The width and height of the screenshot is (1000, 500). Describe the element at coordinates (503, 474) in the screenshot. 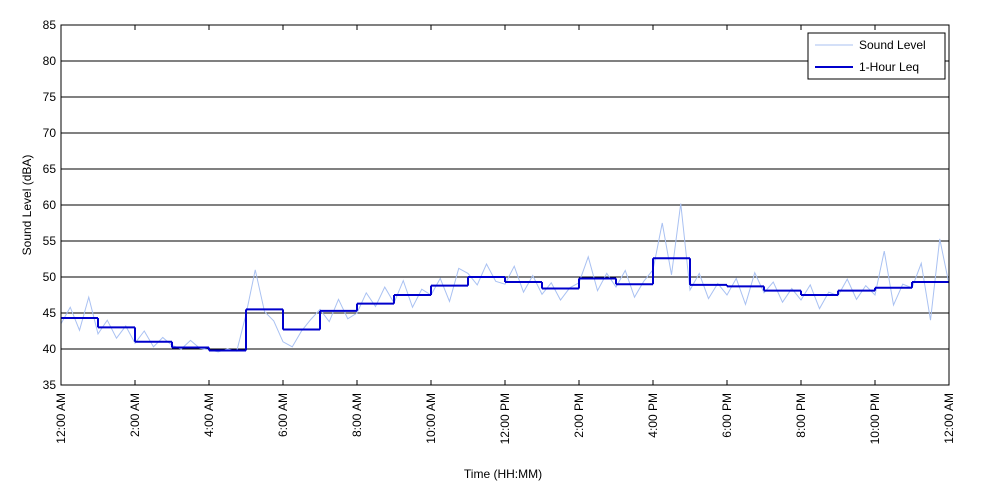

I see `x-axis-label: Time (HH:MM)` at that location.